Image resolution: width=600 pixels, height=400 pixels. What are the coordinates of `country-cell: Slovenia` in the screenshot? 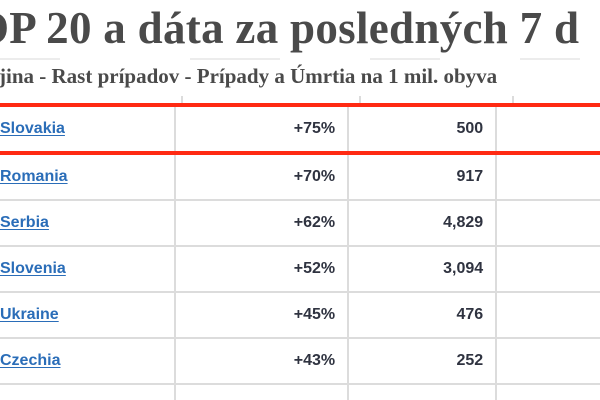 It's located at (88, 269).